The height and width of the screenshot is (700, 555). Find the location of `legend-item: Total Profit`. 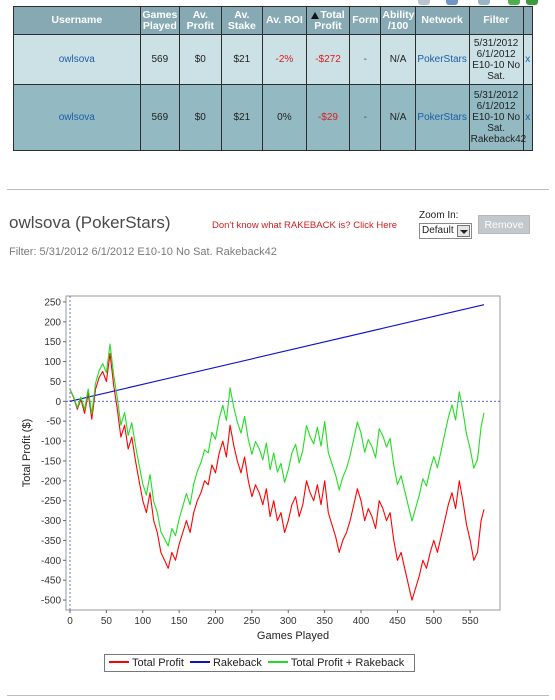

legend-item: Total Profit is located at coordinates (146, 663).